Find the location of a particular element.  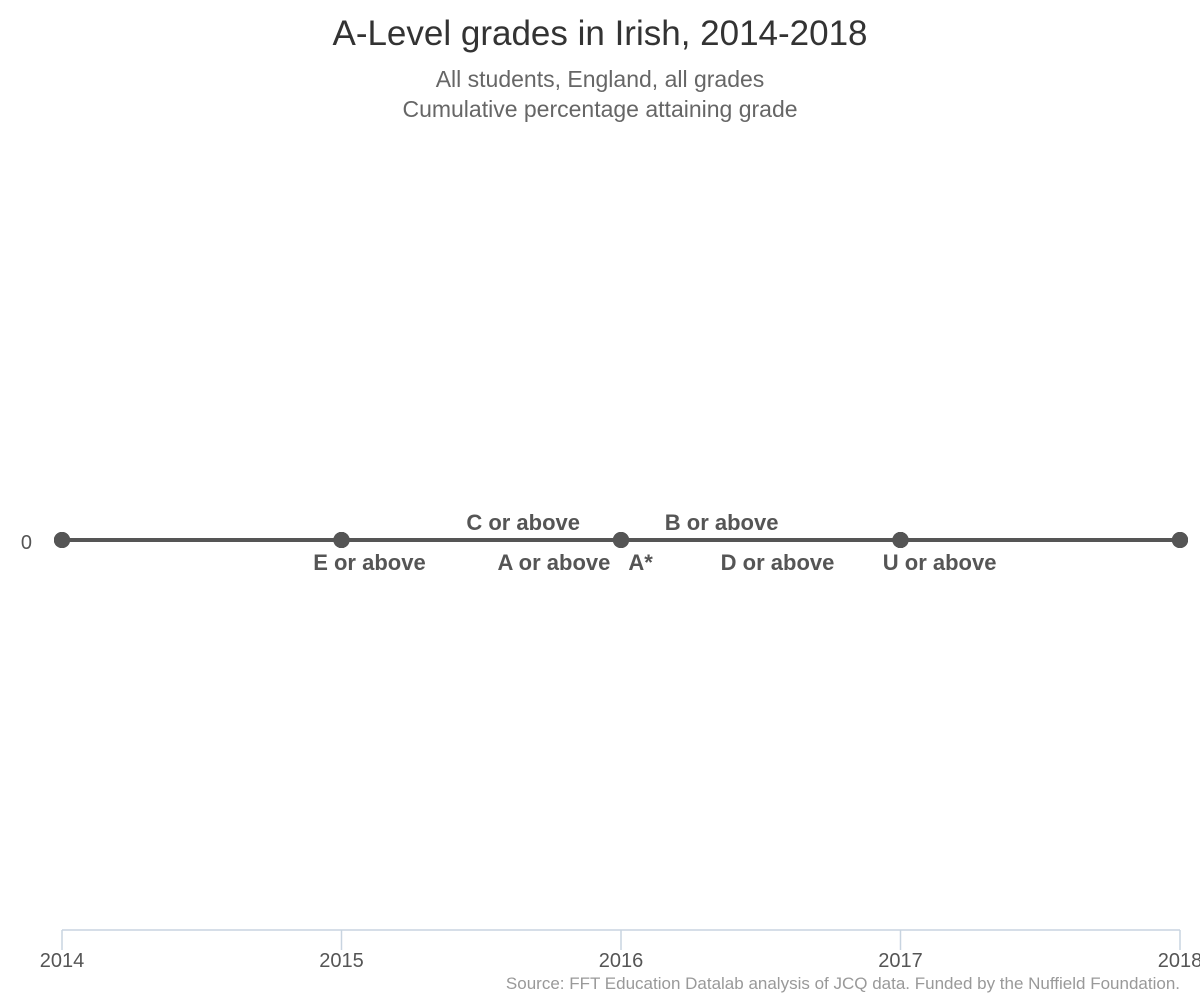

x-tick-label: 2016 is located at coordinates (621, 961).